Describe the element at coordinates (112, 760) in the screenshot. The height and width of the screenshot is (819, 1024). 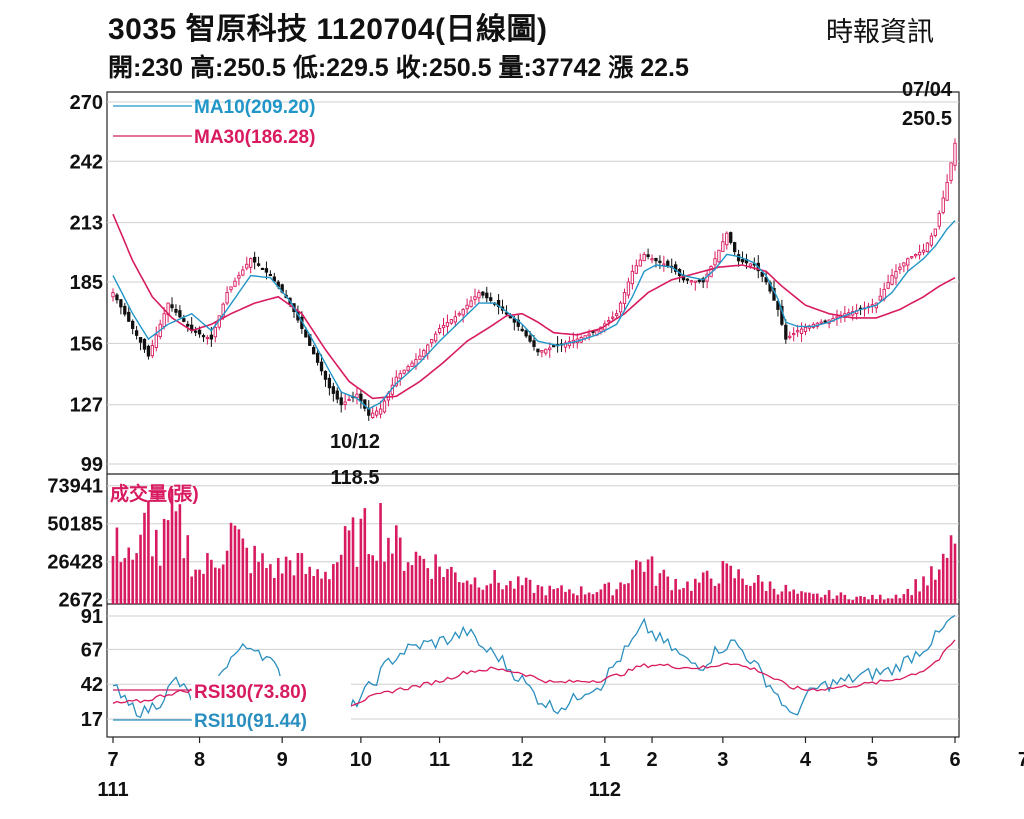
I see `month-label: 7` at that location.